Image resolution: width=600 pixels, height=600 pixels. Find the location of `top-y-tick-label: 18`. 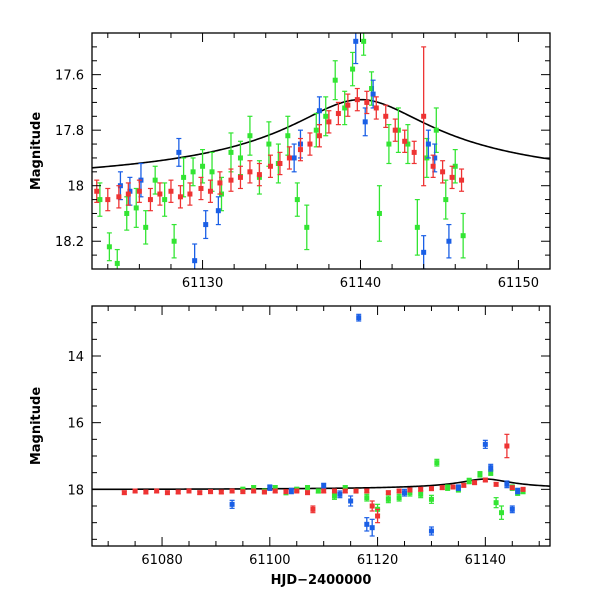

top-y-tick-label: 18 is located at coordinates (75, 187).